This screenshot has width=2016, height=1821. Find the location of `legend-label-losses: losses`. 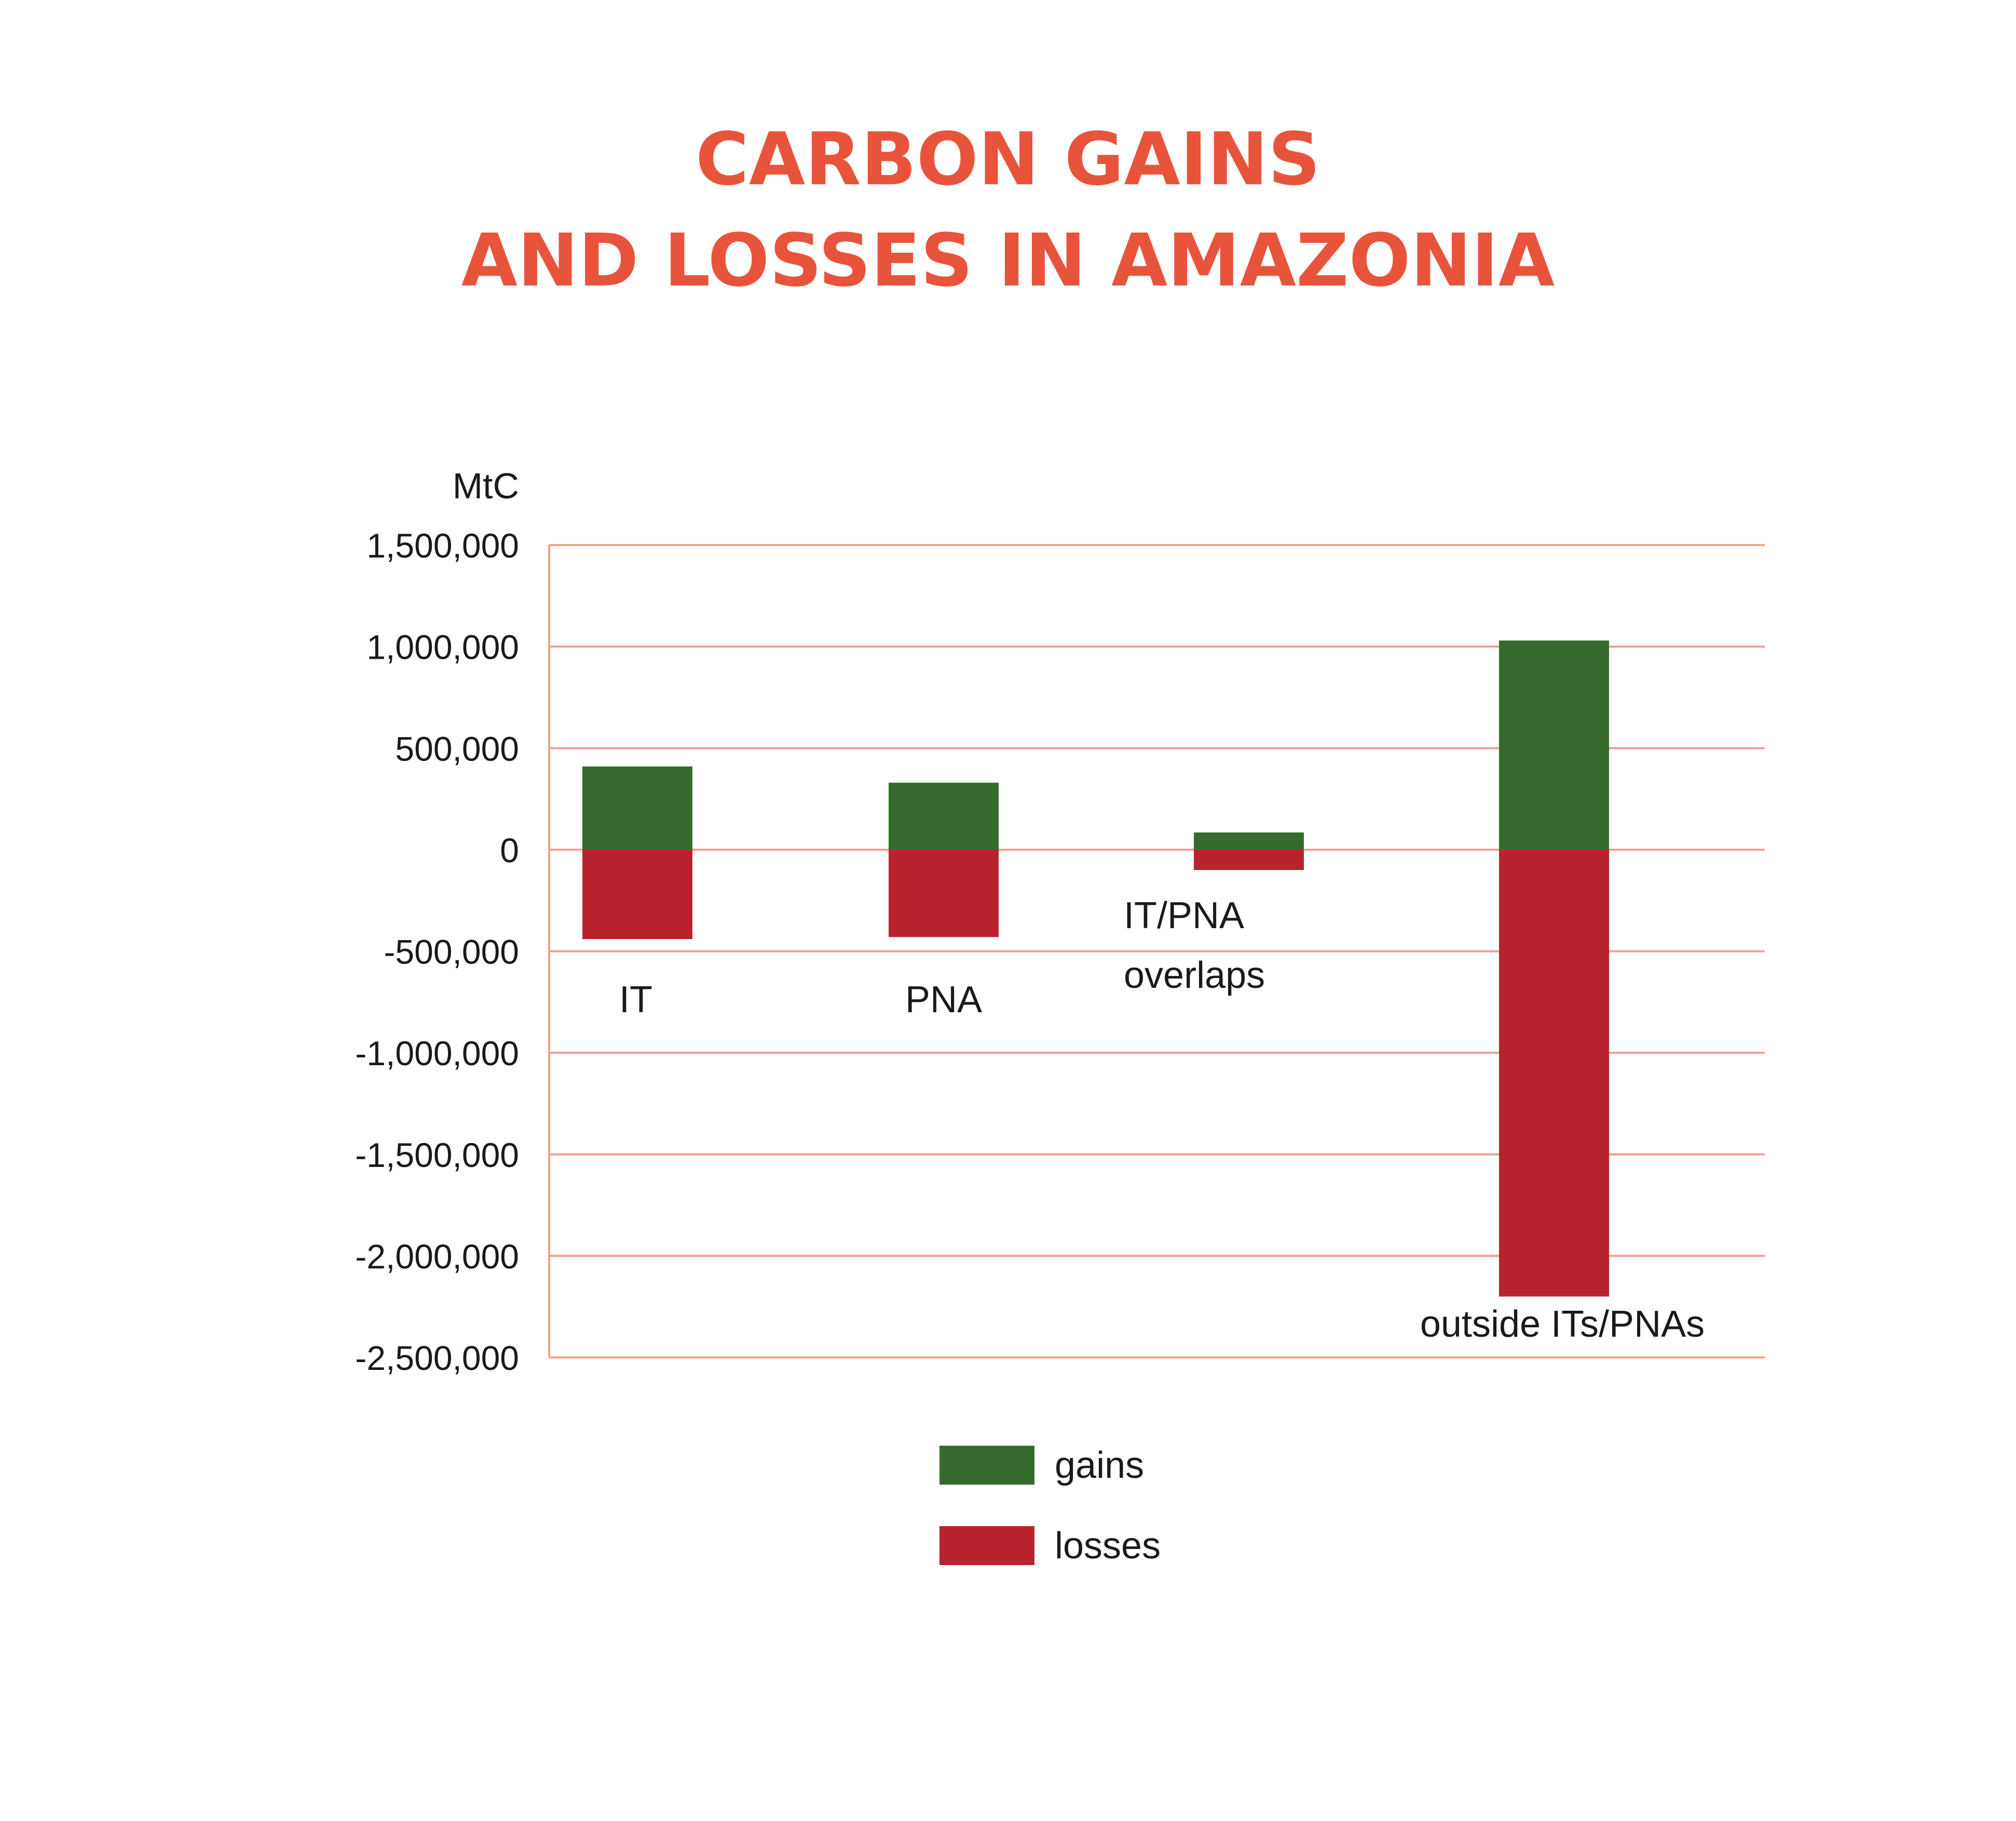

legend-label-losses: losses is located at coordinates (1108, 1546).